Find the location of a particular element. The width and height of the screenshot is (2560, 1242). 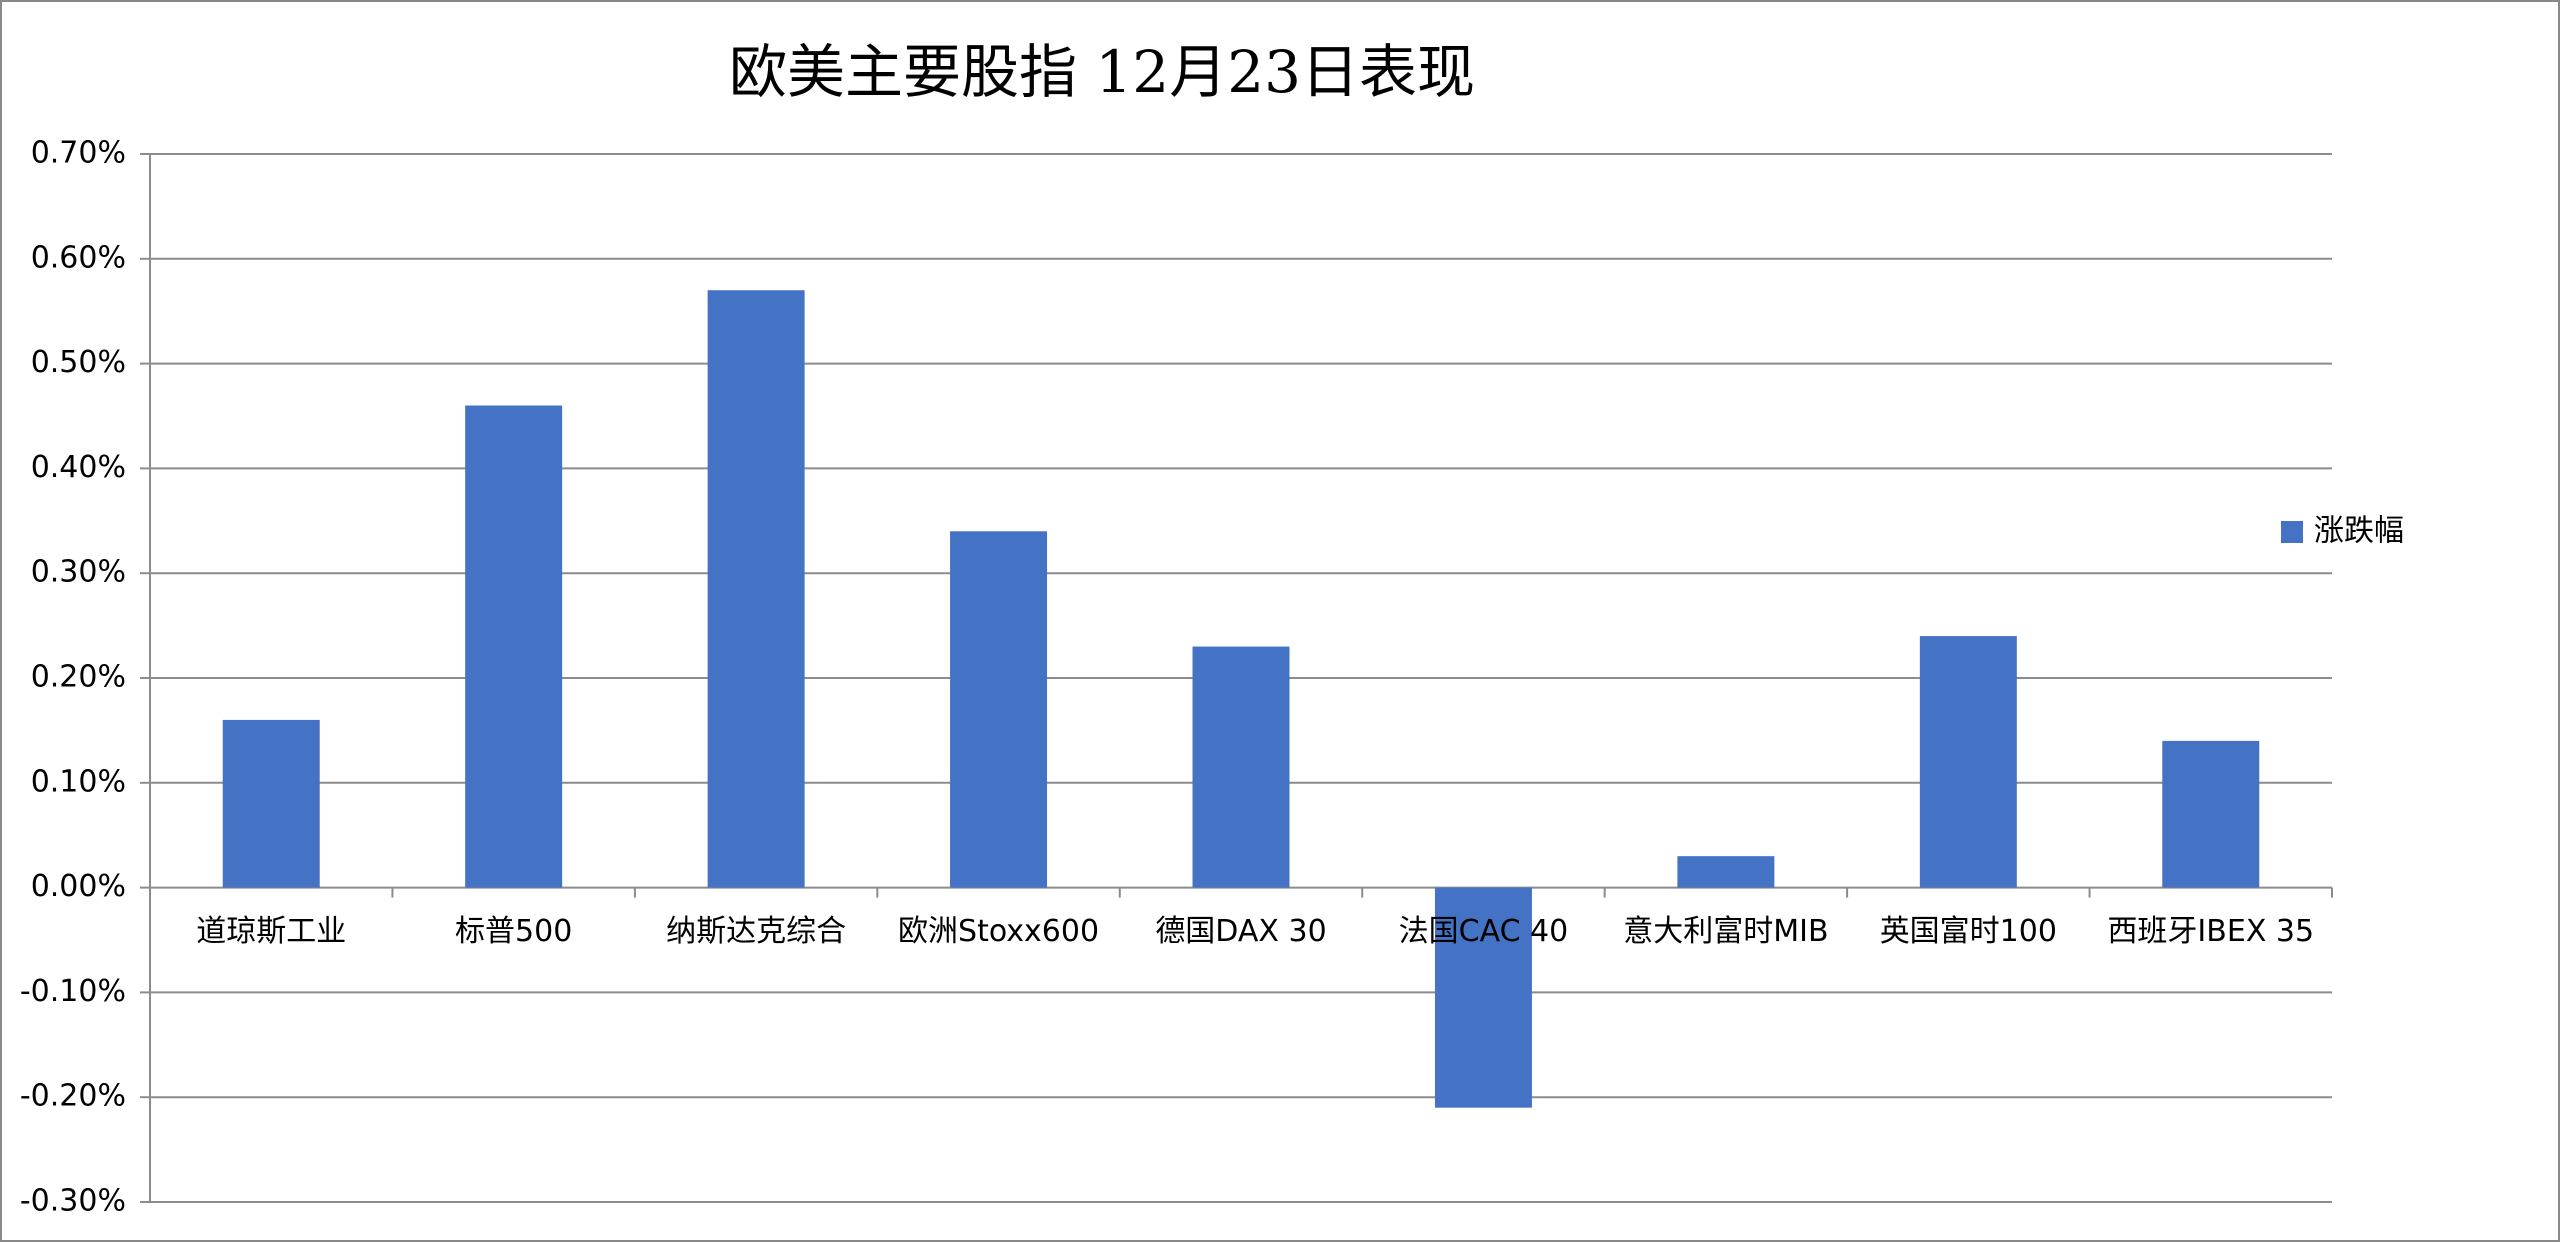

legend-label: 涨跌幅 is located at coordinates (2359, 531).